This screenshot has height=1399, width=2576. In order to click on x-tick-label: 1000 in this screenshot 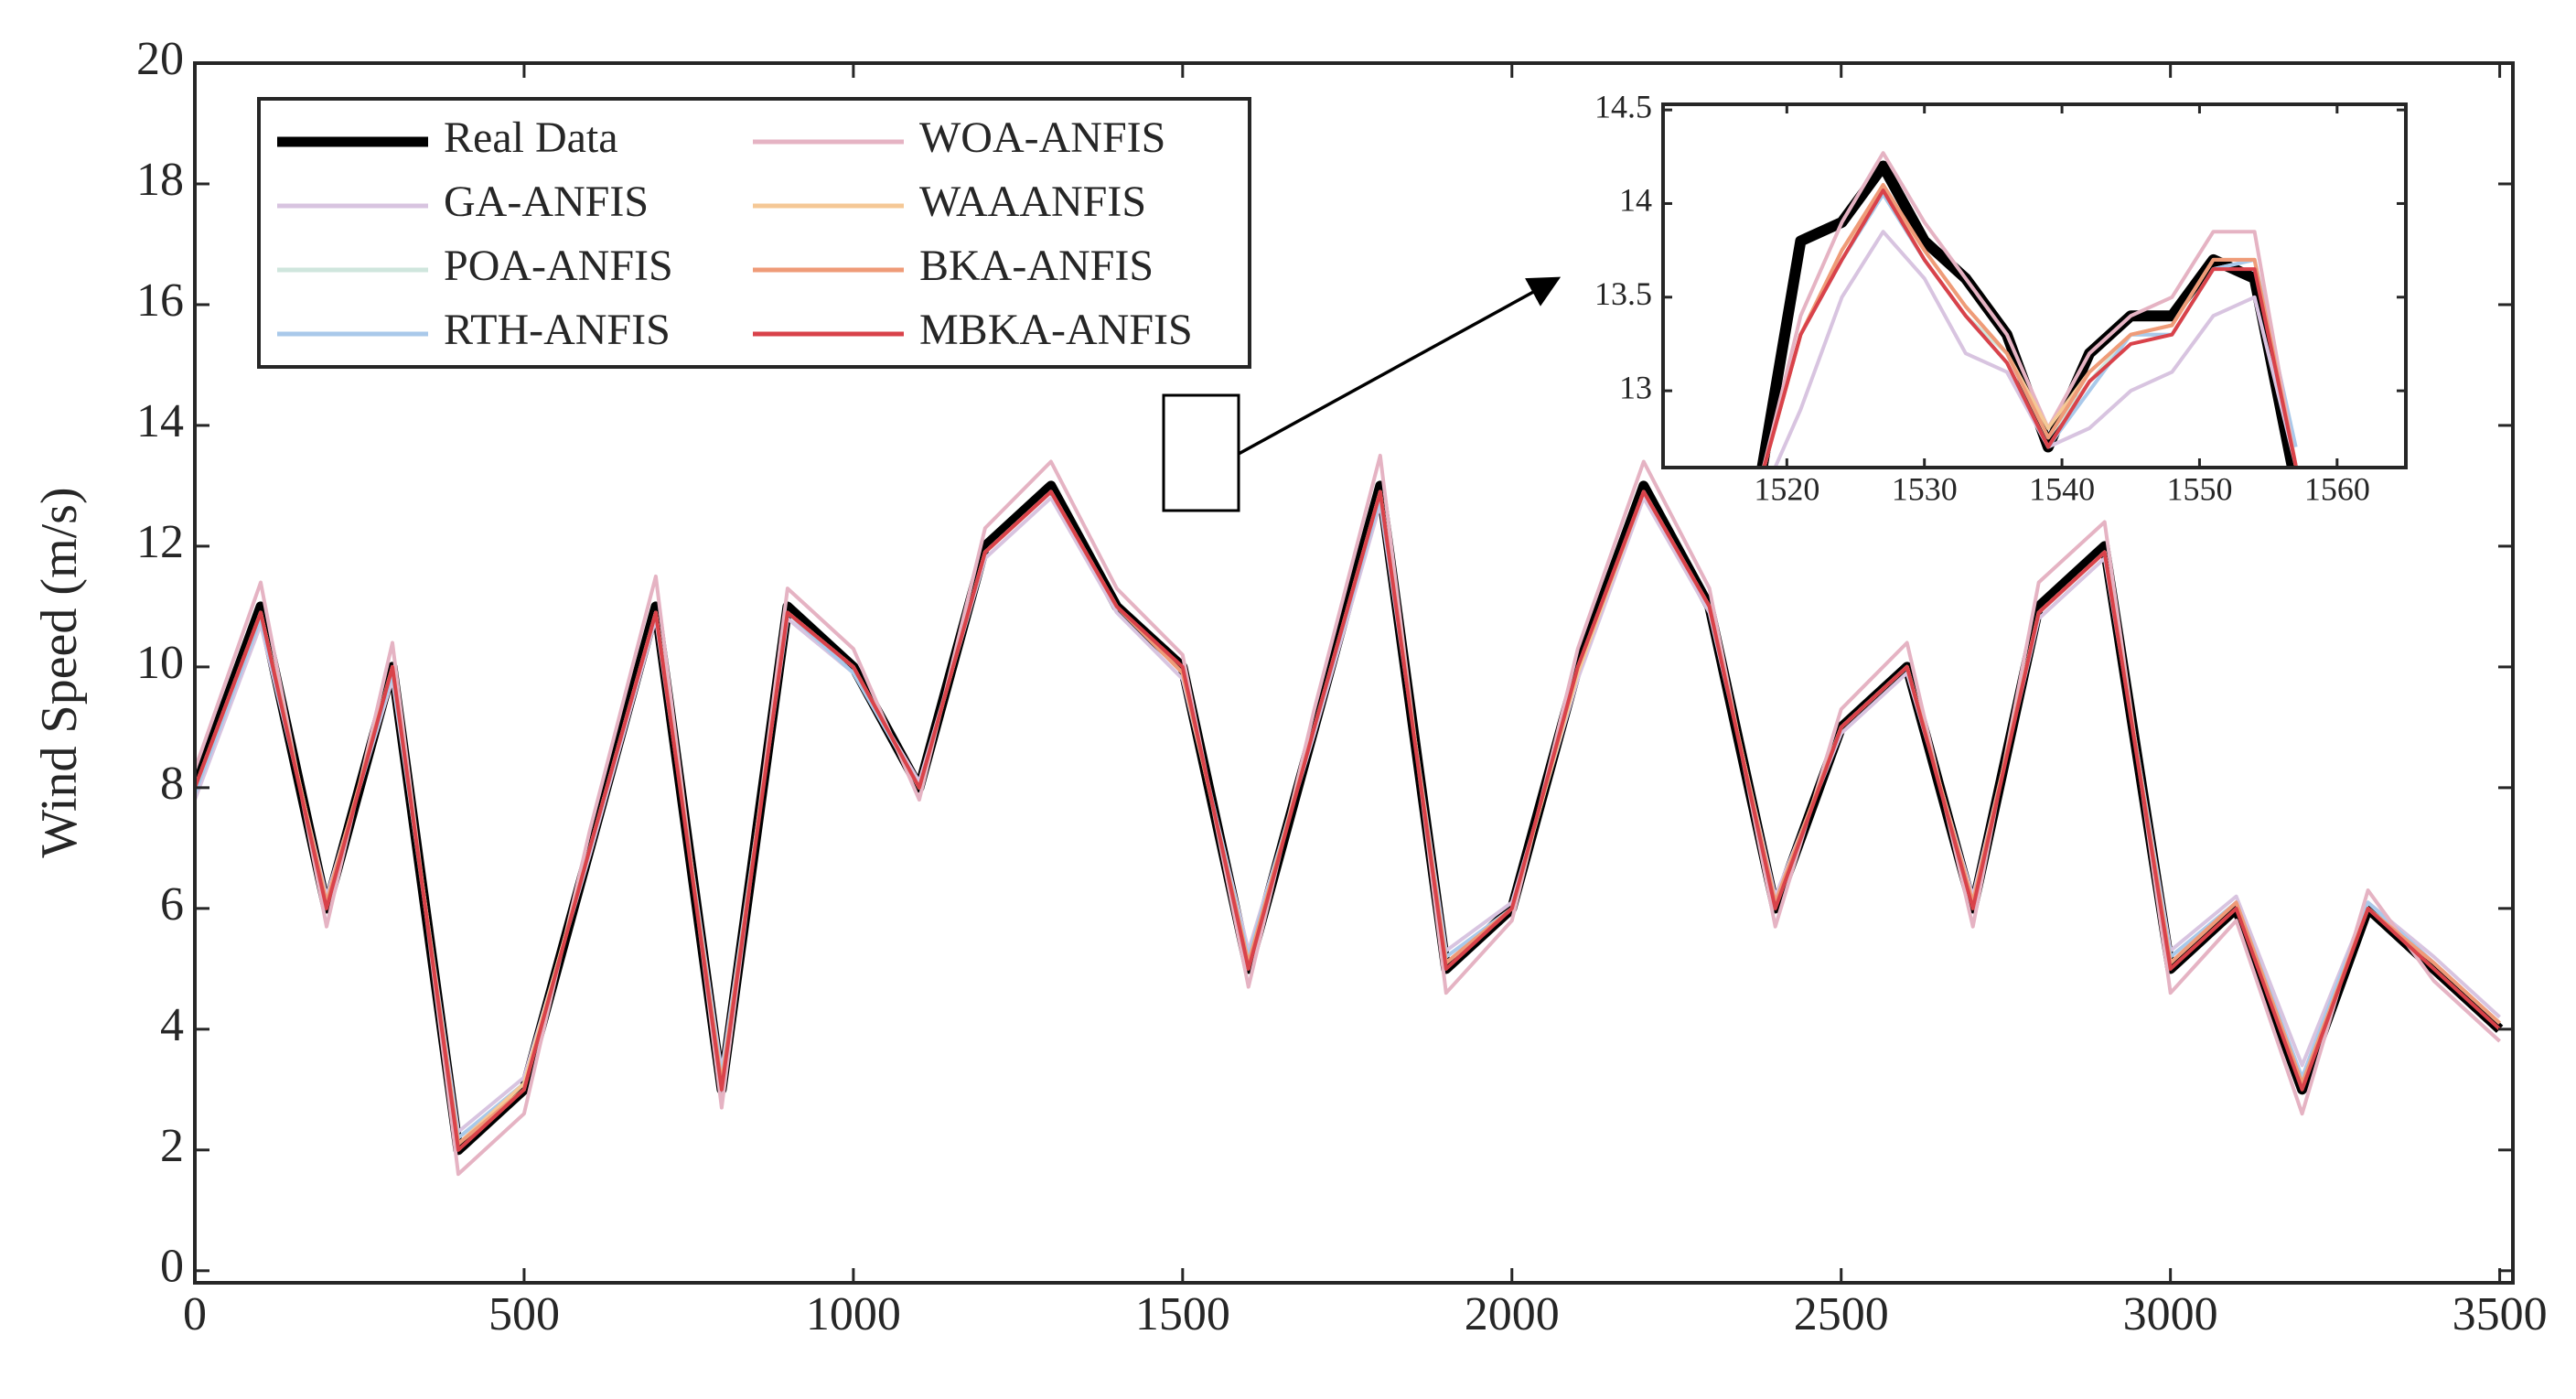, I will do `click(854, 1314)`.